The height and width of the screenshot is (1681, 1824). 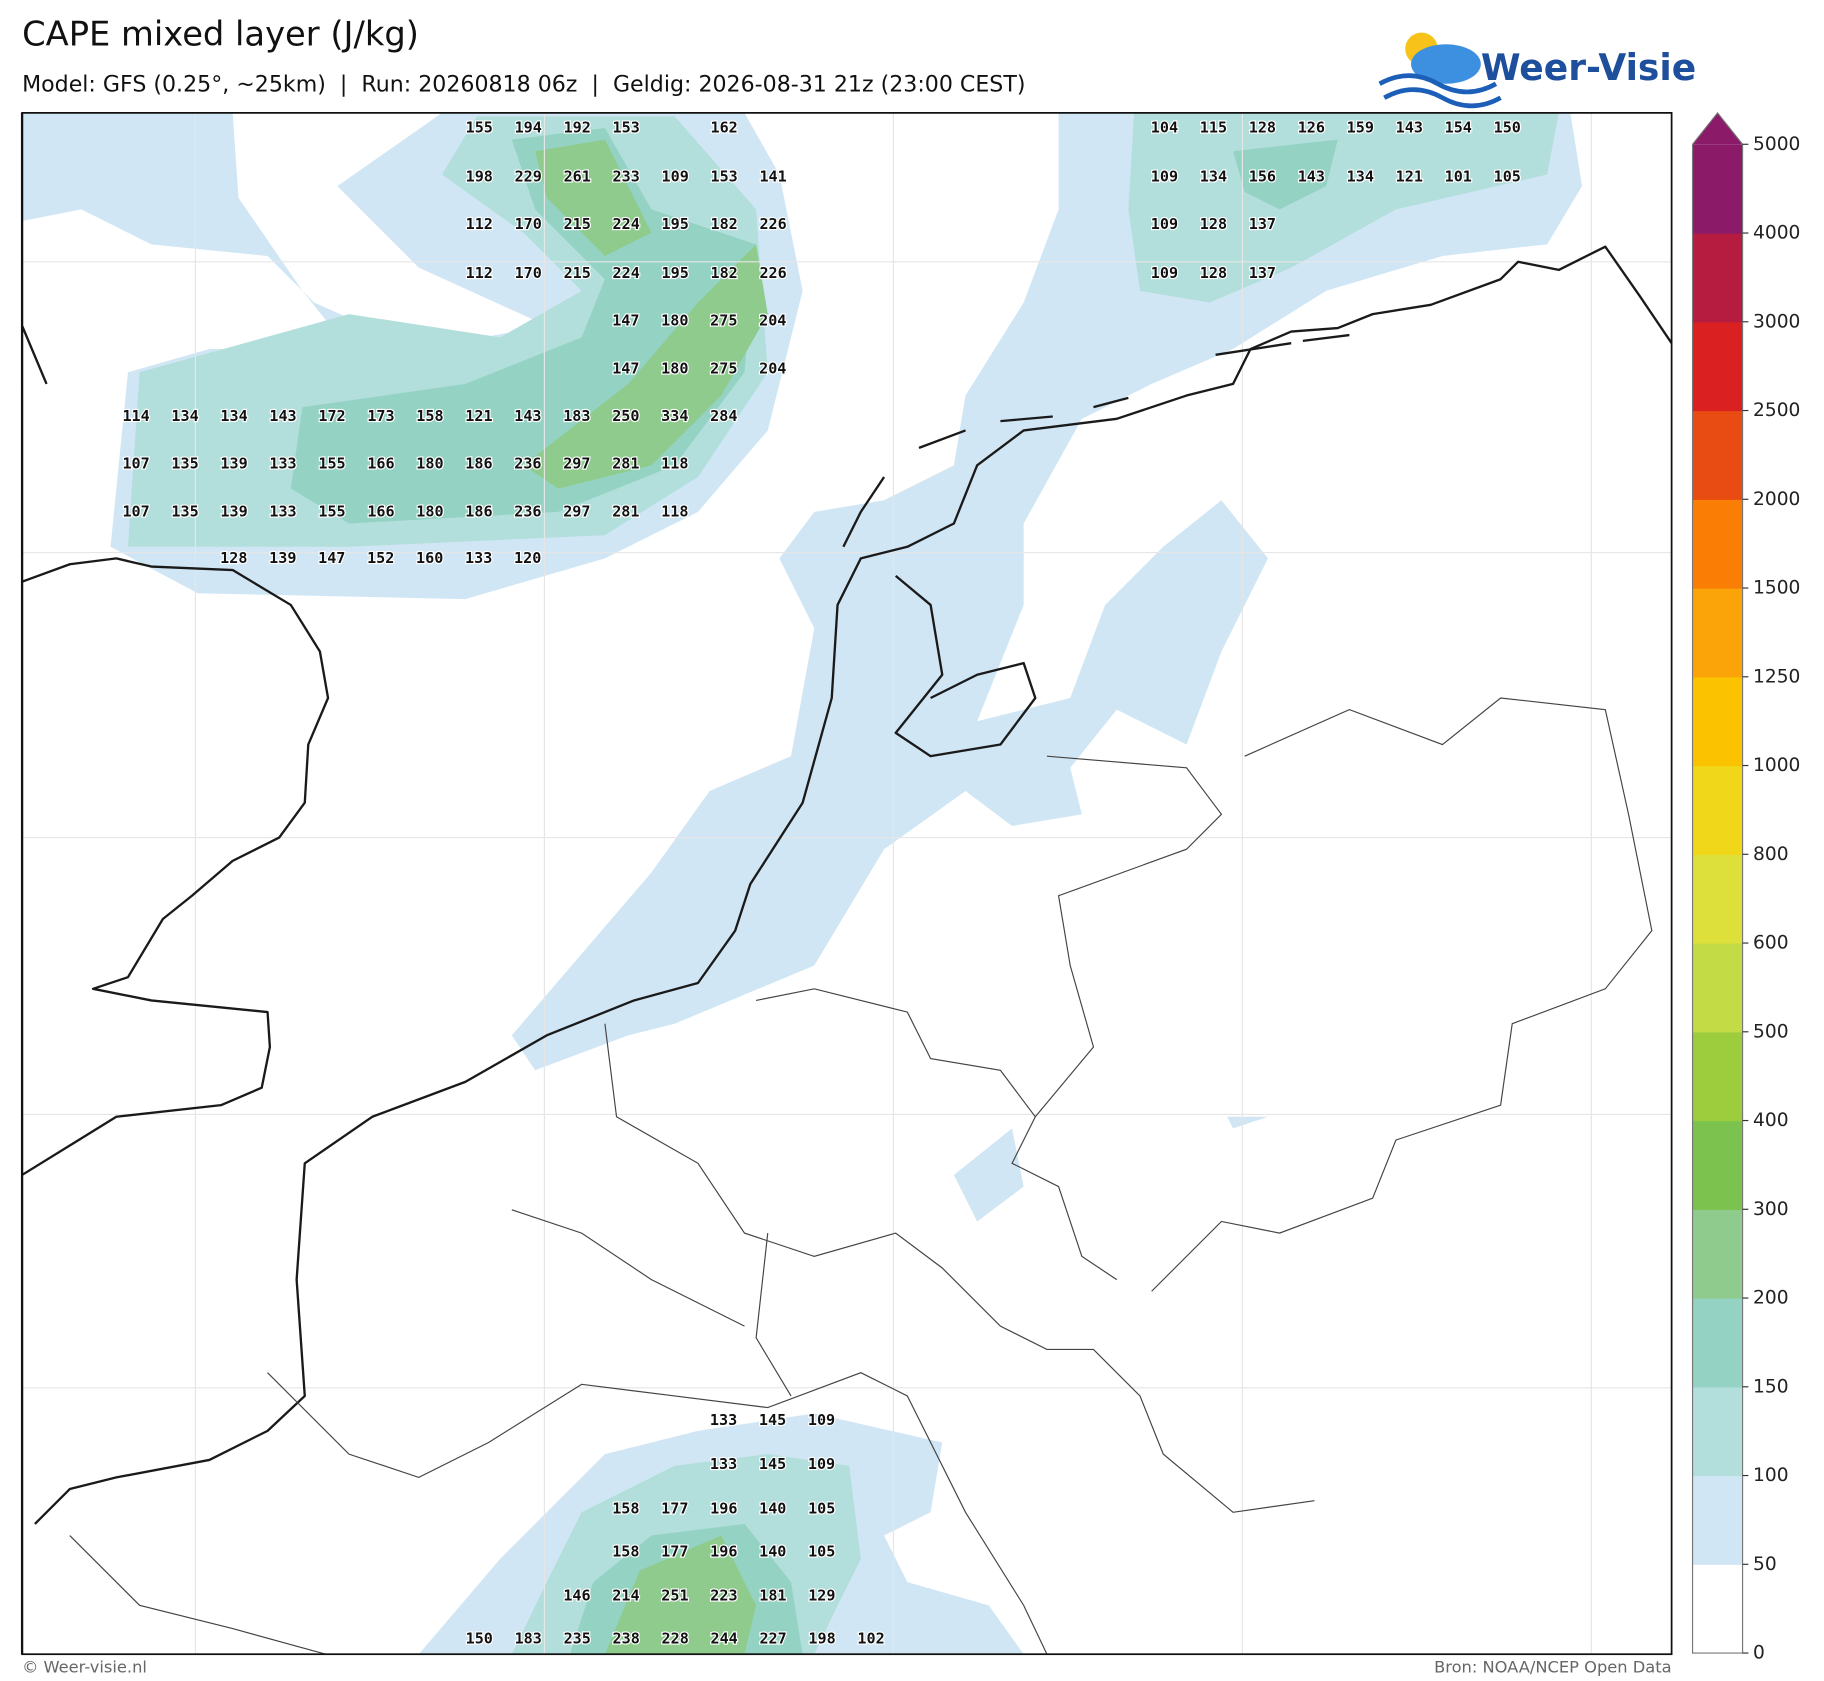 I want to click on colorbar-extend, so click(x=1717, y=128).